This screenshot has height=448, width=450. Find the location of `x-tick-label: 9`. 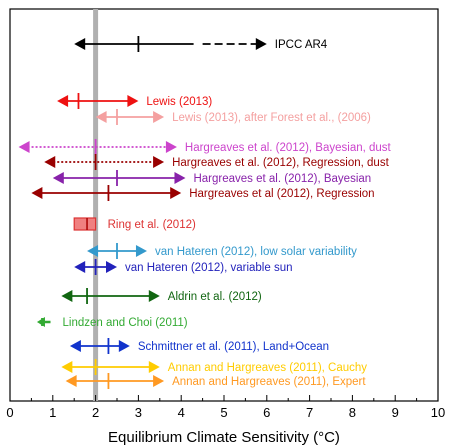

x-tick-label: 9 is located at coordinates (395, 412).